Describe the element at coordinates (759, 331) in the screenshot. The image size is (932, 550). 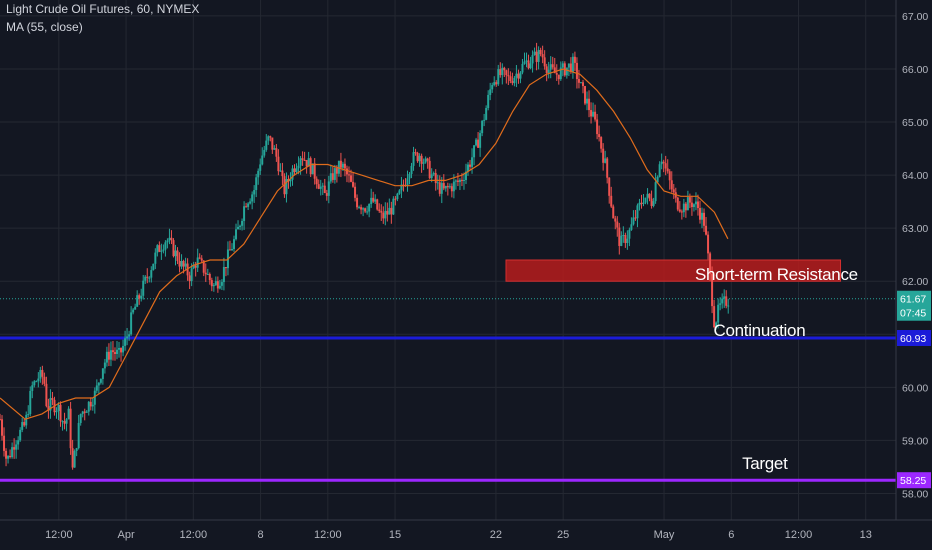
I see `annotation-continuation: Continuation` at that location.